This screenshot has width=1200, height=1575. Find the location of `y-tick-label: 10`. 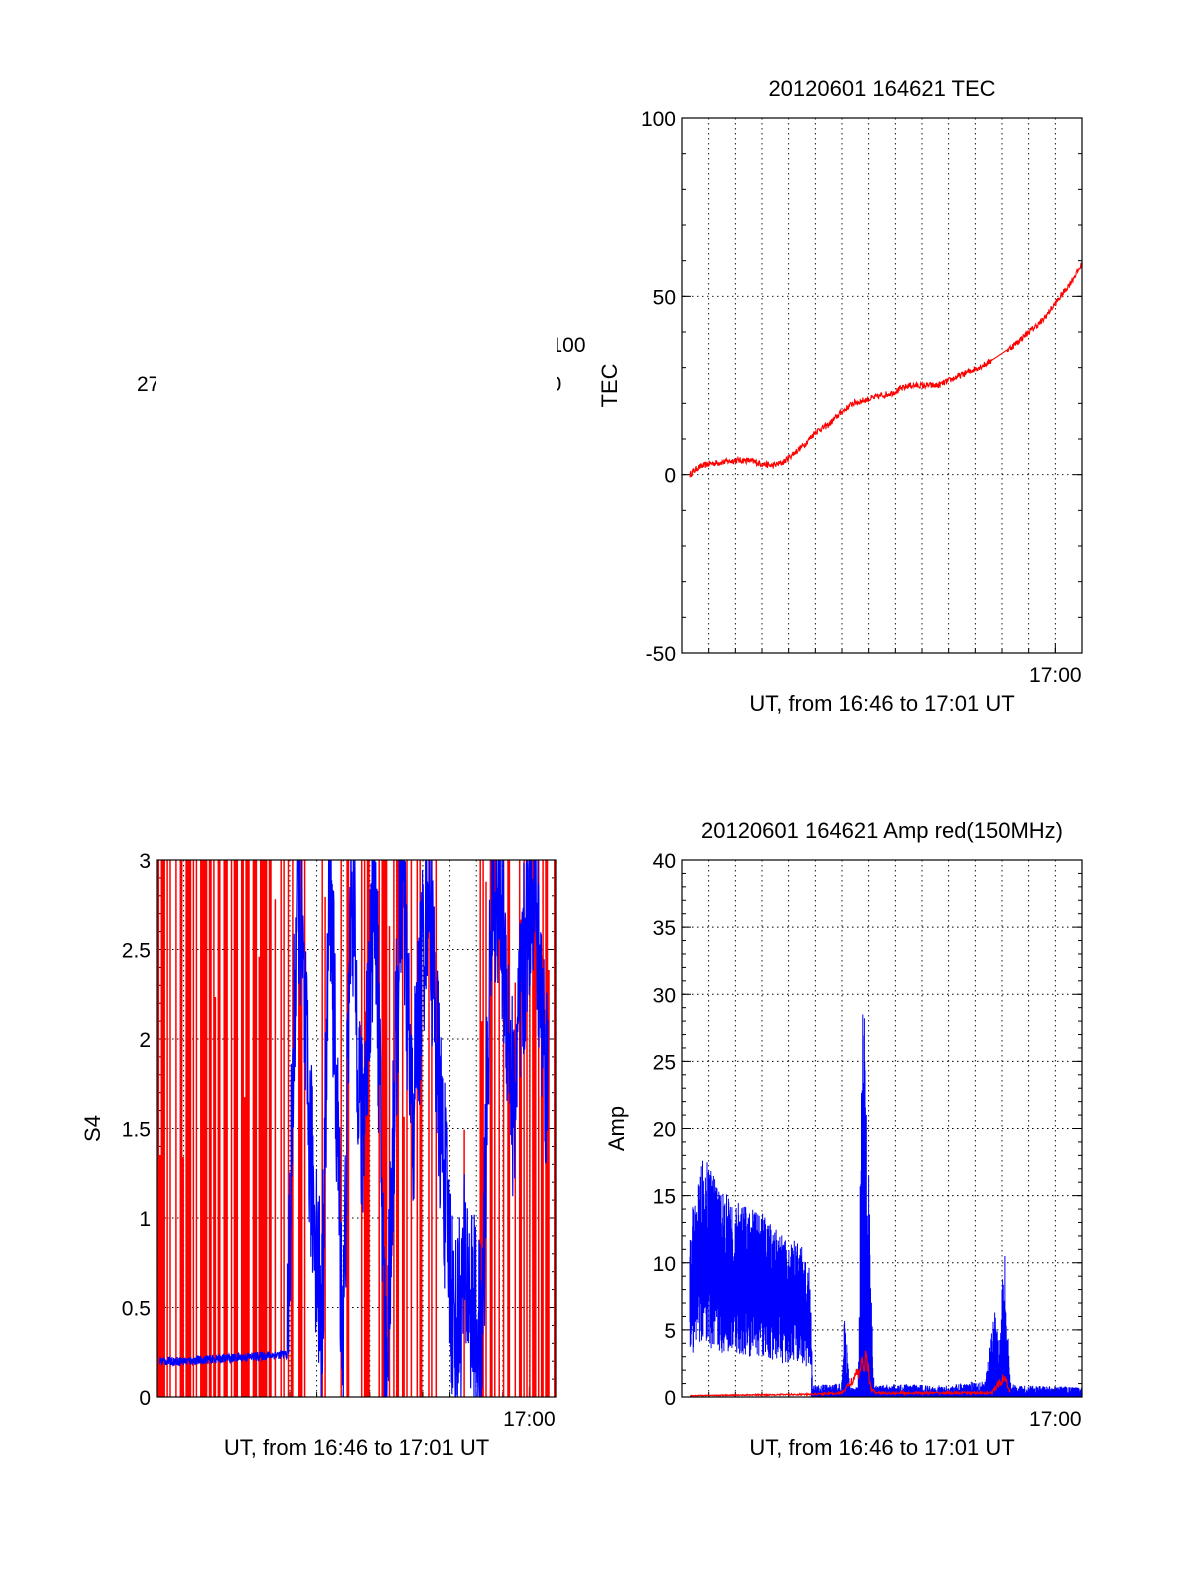

y-tick-label: 10 is located at coordinates (664, 1264).